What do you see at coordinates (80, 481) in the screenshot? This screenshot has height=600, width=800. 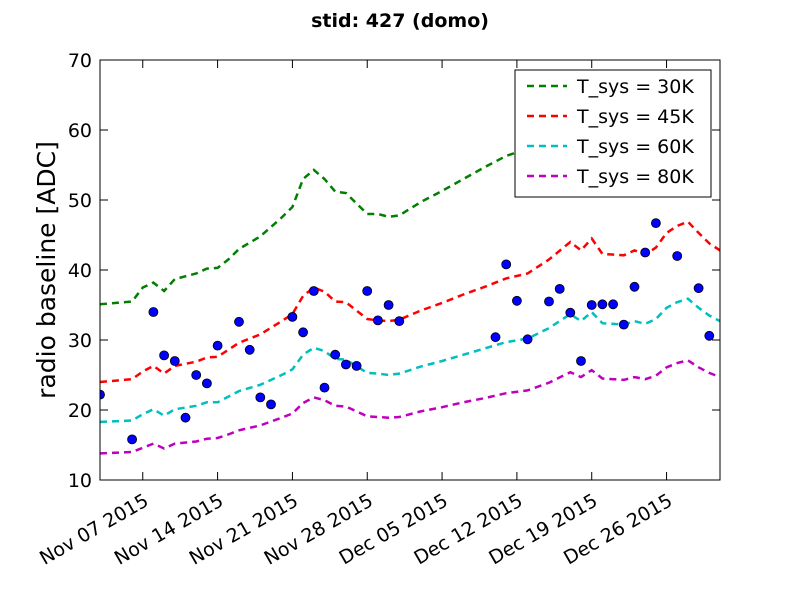 I see `y-tick-label: 10` at bounding box center [80, 481].